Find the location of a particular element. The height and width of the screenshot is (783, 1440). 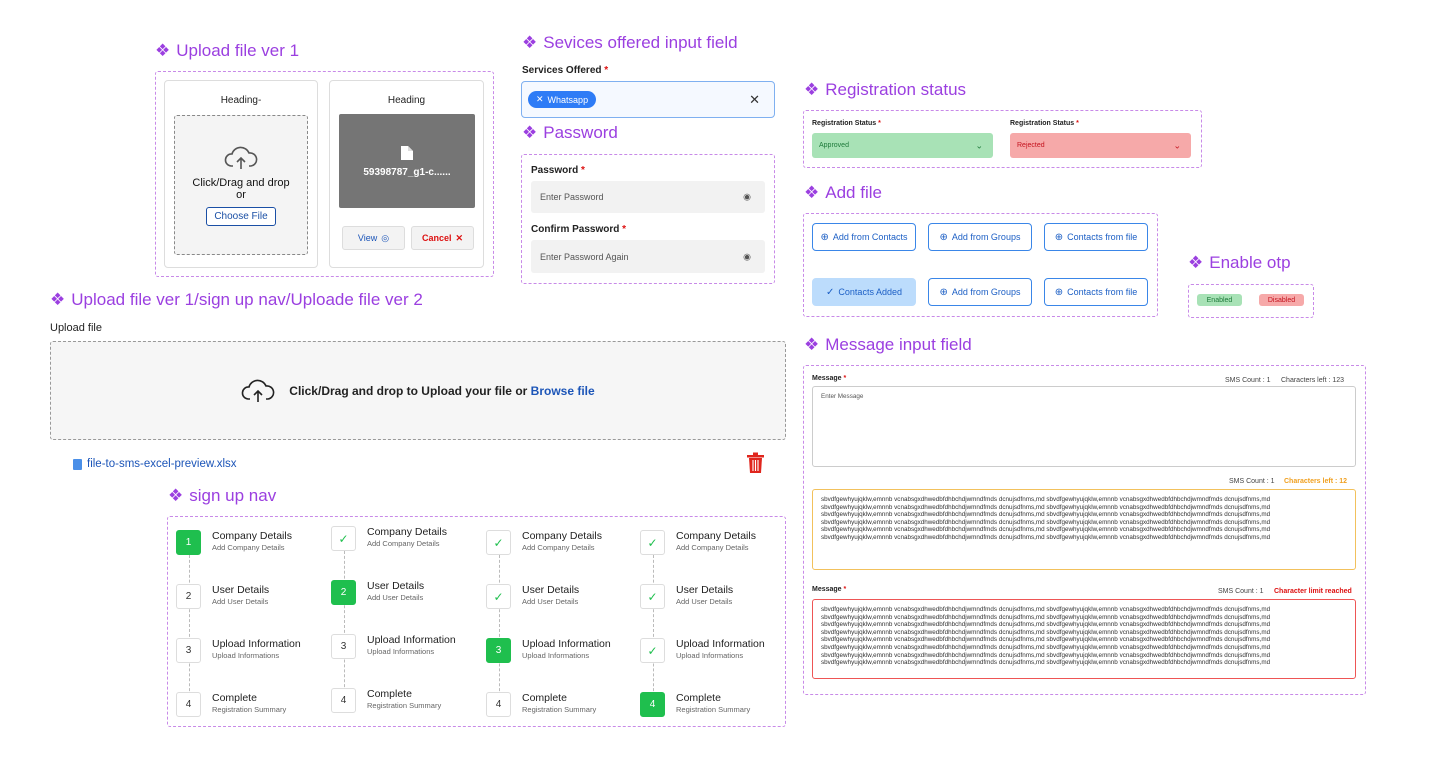

close-icon: ✕ is located at coordinates (459, 237).